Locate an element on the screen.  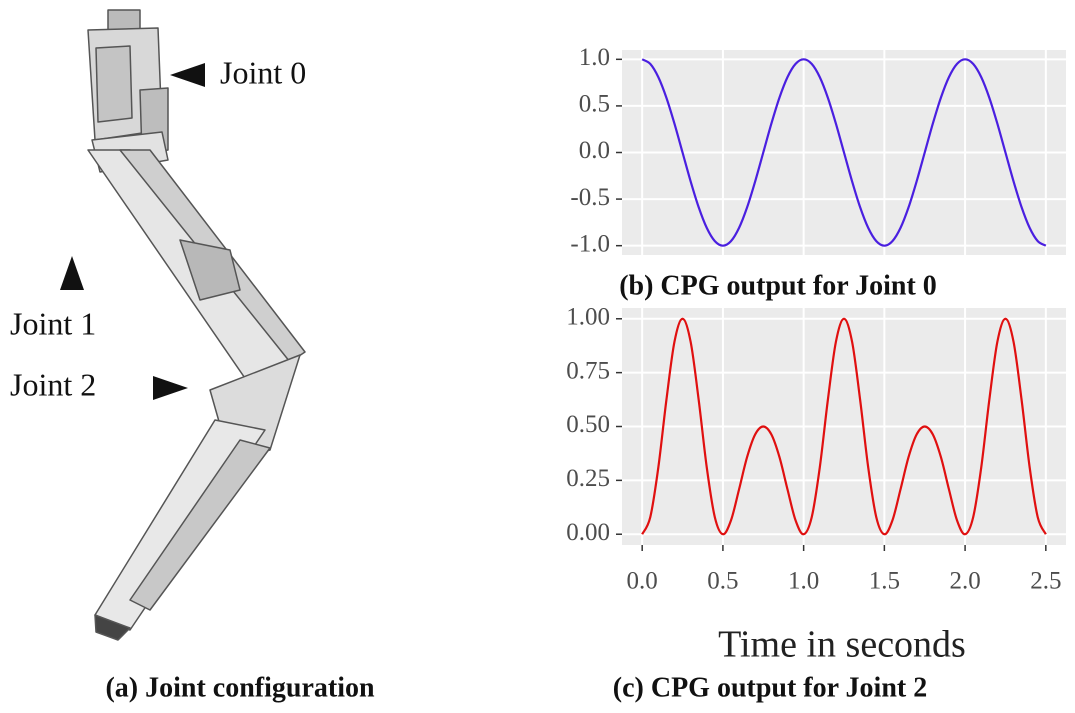
x-axis-label: Time in seconds is located at coordinates (842, 645).